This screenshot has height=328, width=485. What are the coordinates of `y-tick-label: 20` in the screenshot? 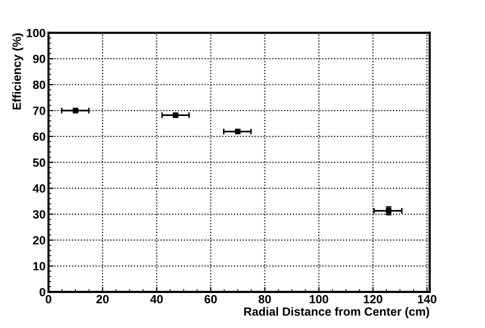 It's located at (39, 240).